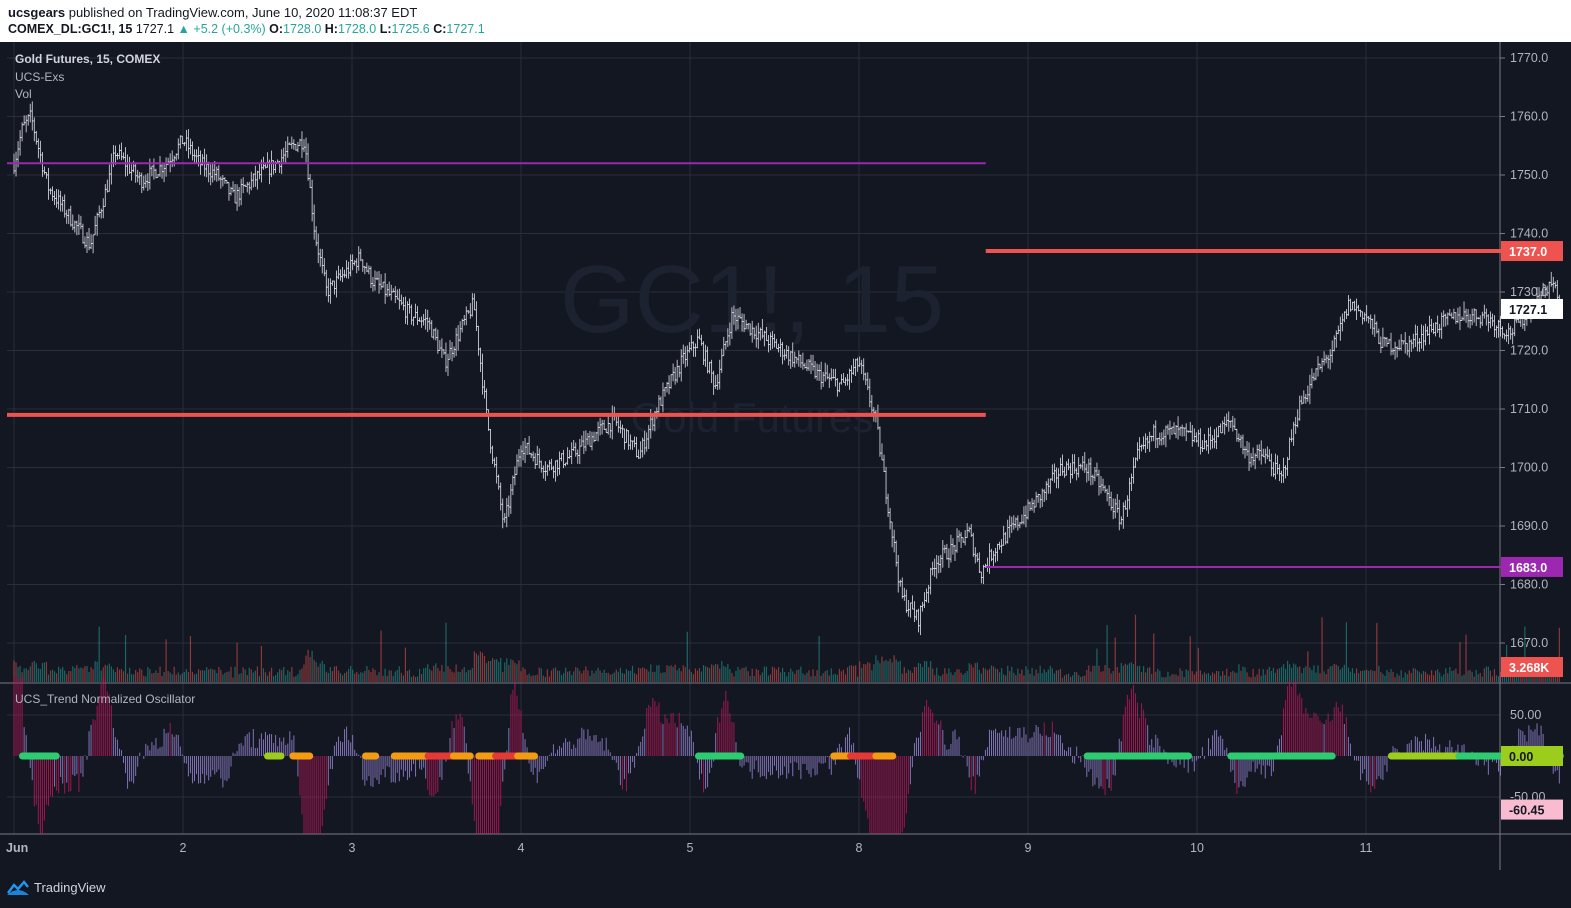 The height and width of the screenshot is (908, 1571). What do you see at coordinates (1532, 756) in the screenshot?
I see `badge-osc-zero: 0.00` at bounding box center [1532, 756].